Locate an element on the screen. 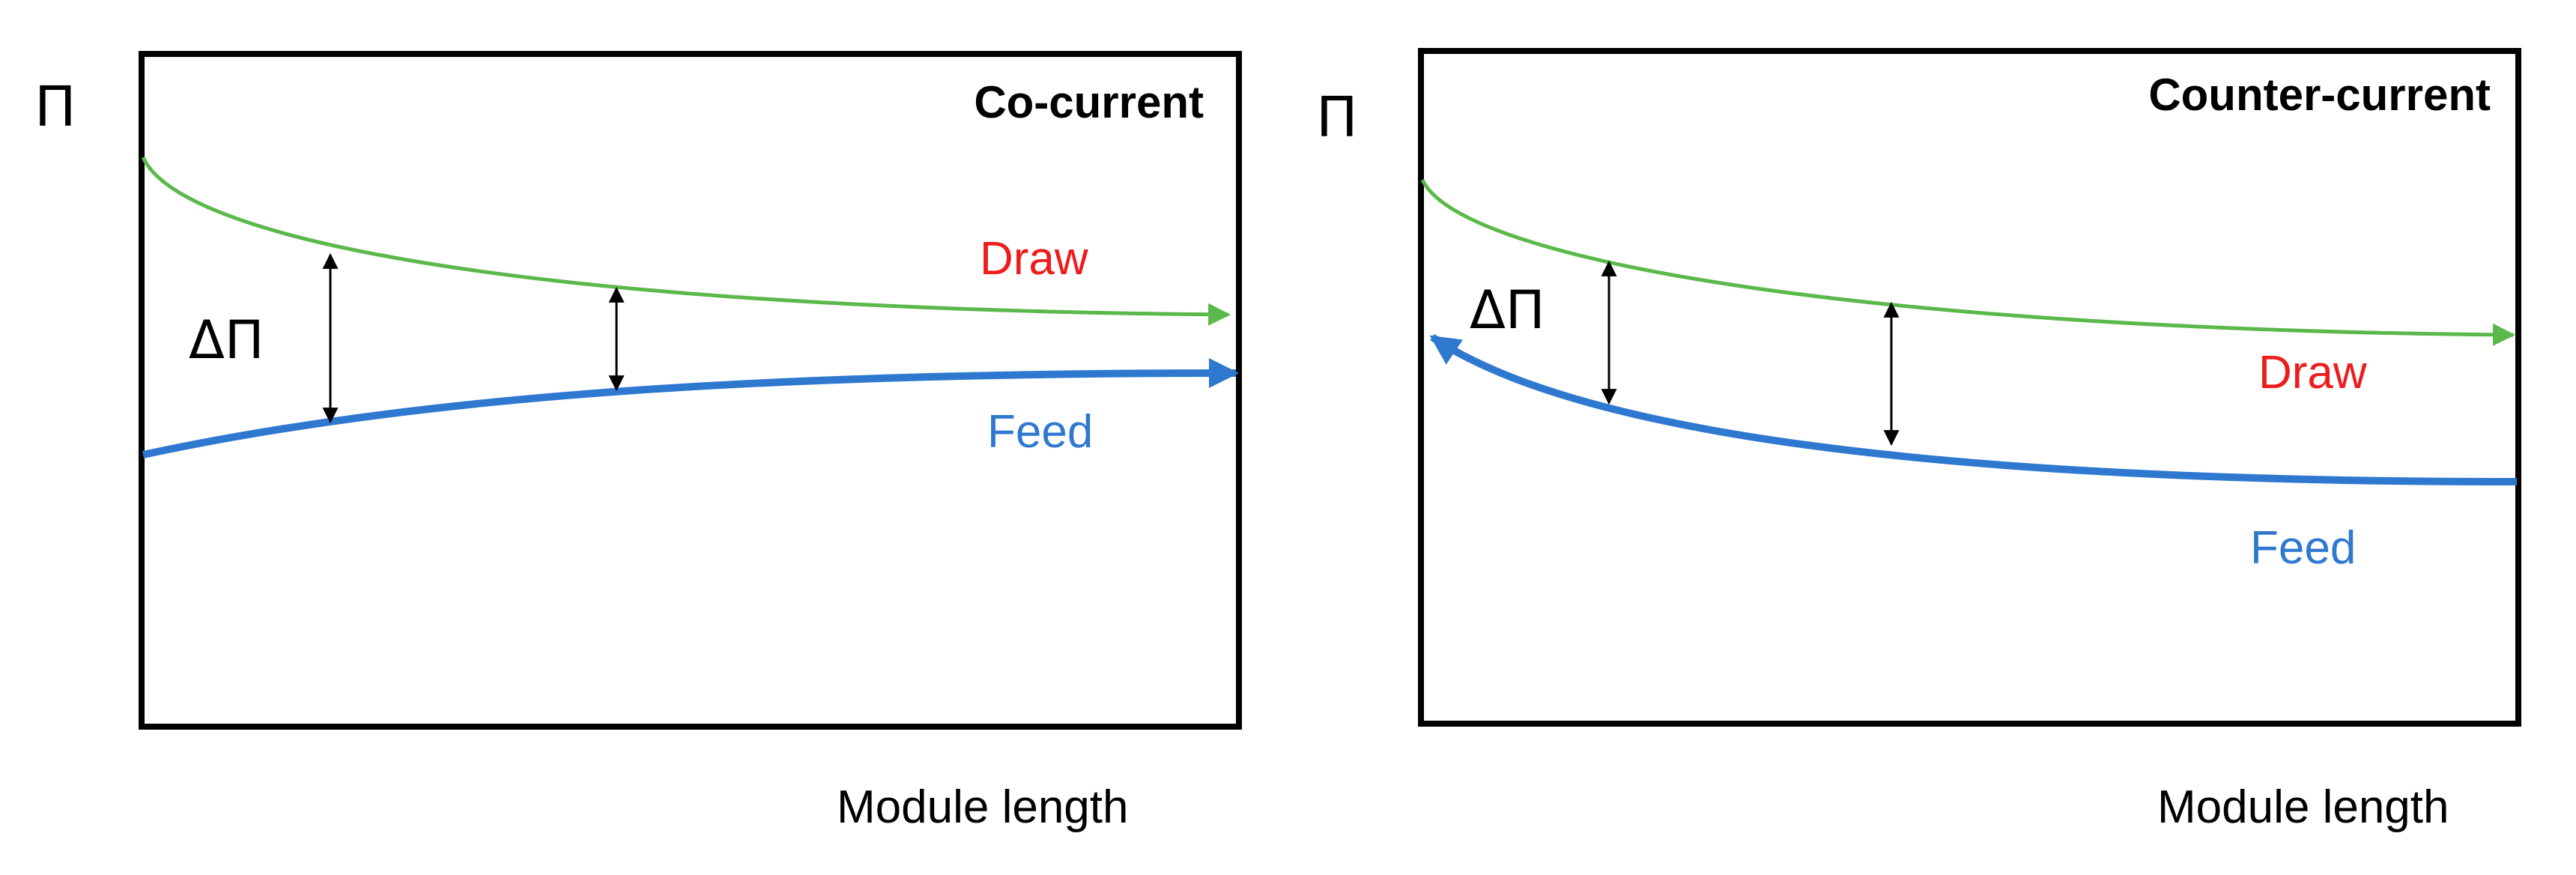 Image resolution: width=2576 pixels, height=875 pixels. panel-title: Counter-current is located at coordinates (2319, 95).